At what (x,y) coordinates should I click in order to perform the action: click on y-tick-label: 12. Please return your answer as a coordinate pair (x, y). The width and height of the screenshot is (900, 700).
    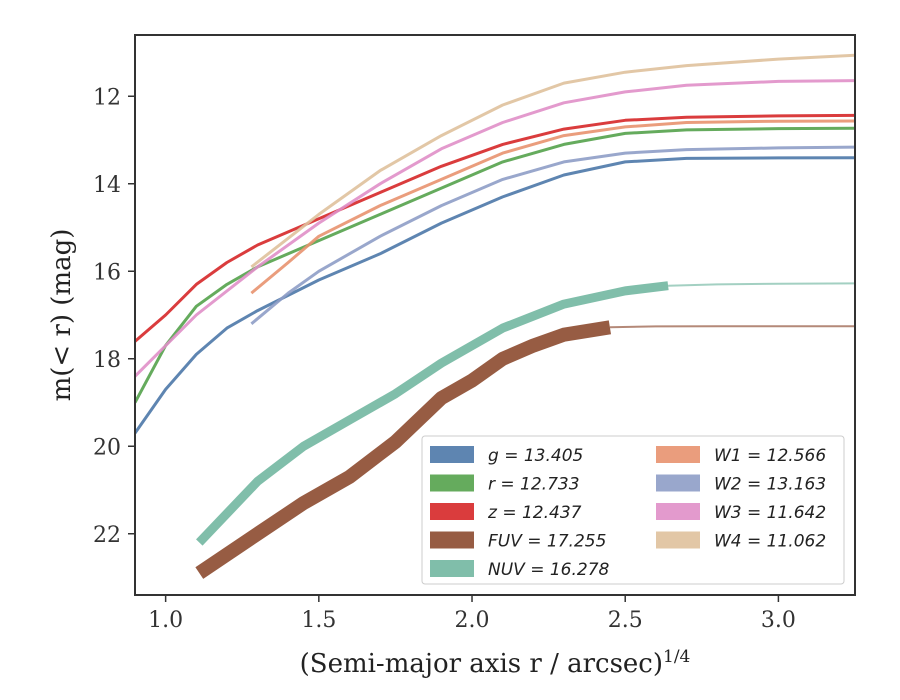
    Looking at the image, I should click on (107, 97).